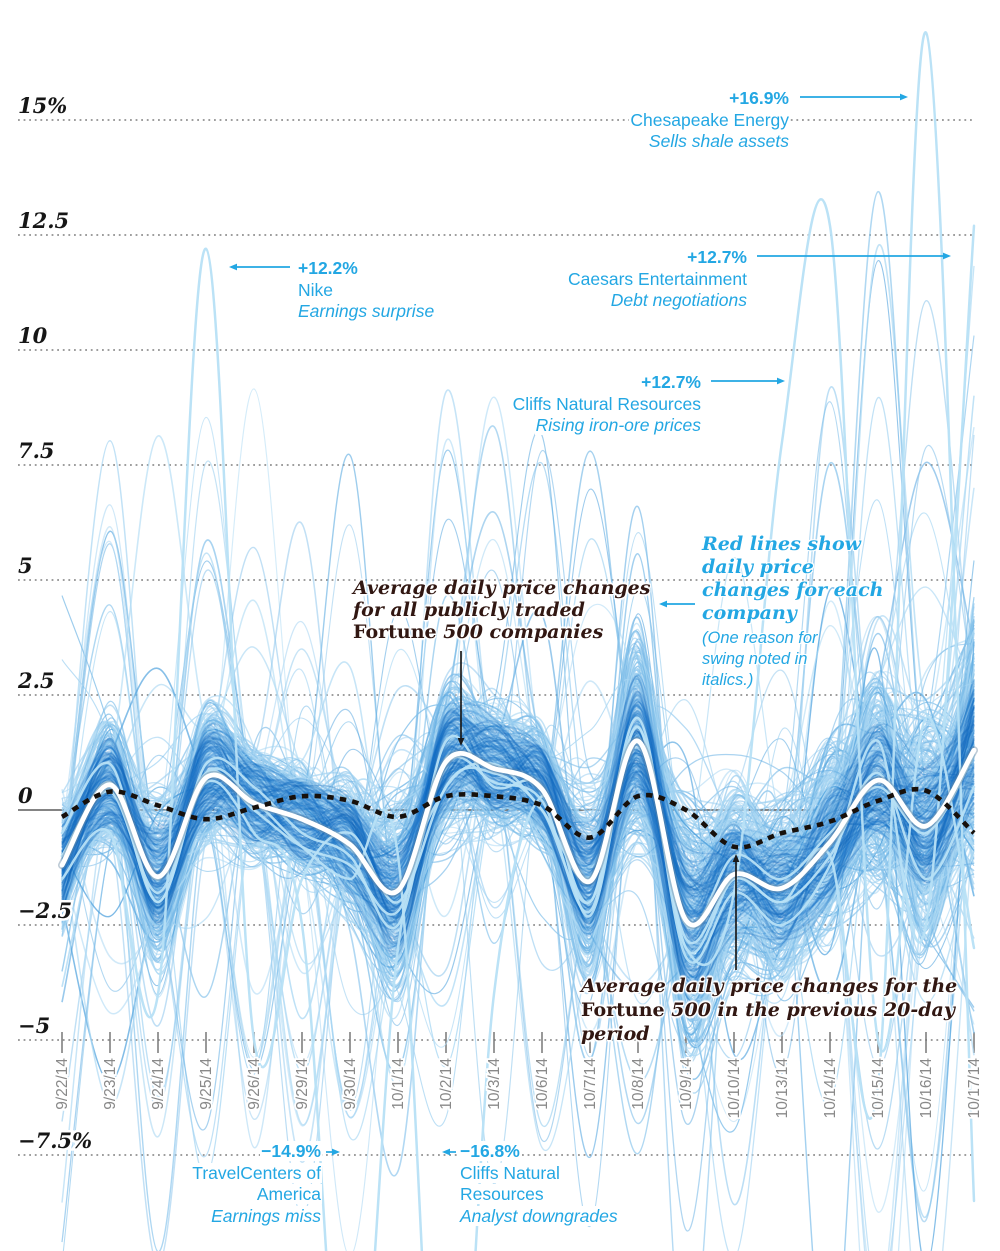 This screenshot has width=1000, height=1251. What do you see at coordinates (36, 680) in the screenshot?
I see `y-axis-label: 2.5` at bounding box center [36, 680].